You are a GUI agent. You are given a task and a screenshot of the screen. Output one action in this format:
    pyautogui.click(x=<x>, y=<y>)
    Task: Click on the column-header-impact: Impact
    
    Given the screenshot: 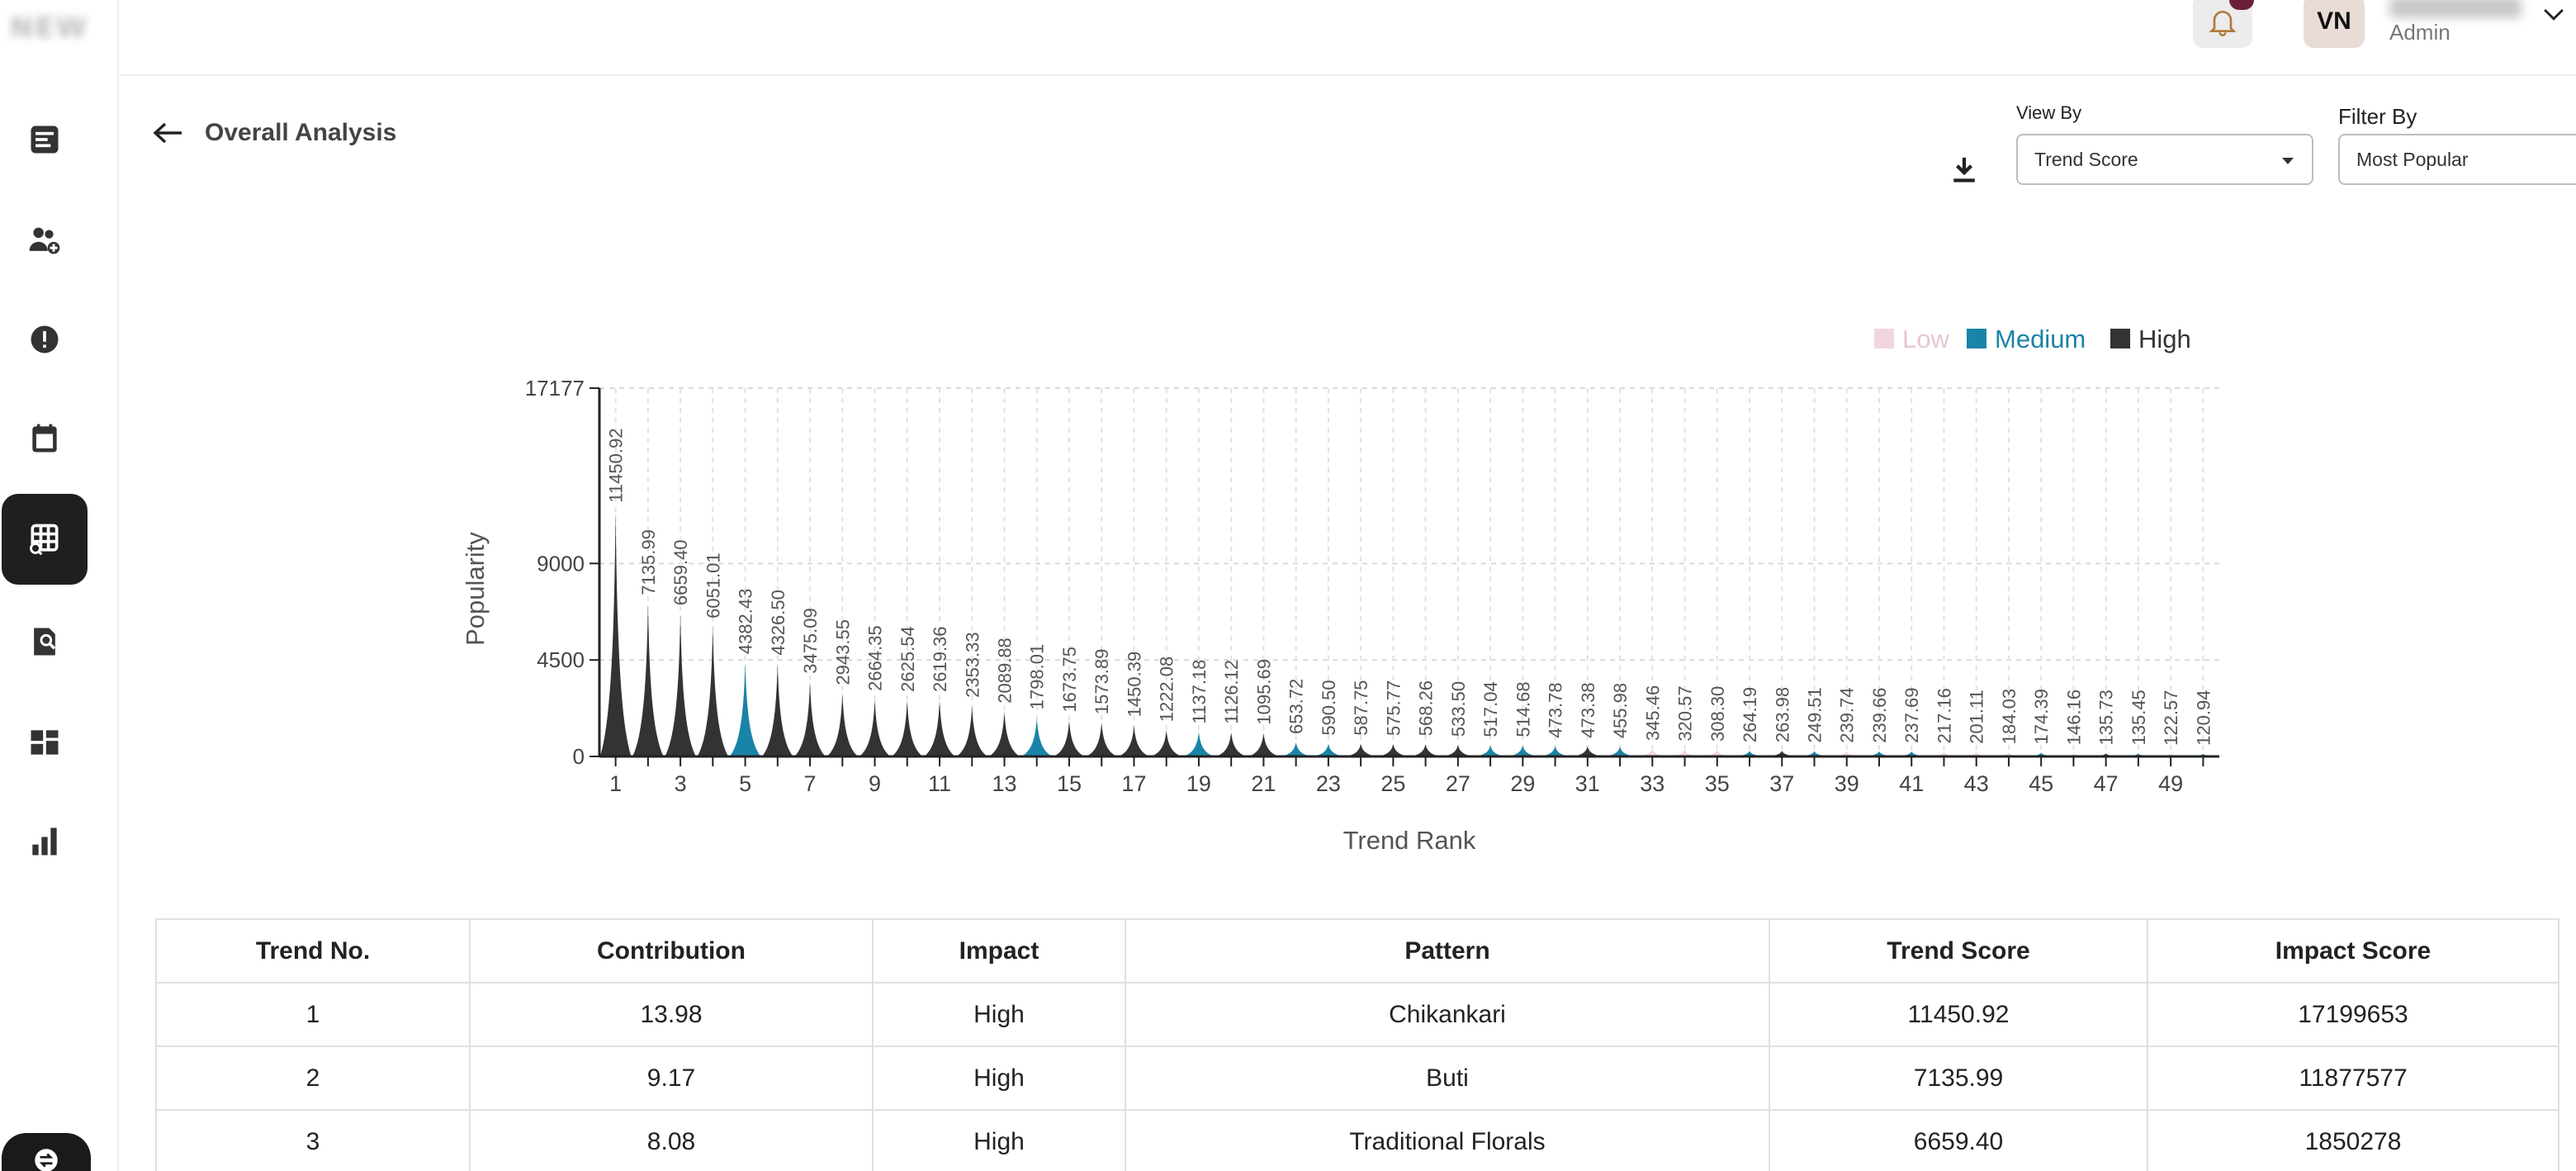 What is the action you would take?
    pyautogui.click(x=999, y=951)
    